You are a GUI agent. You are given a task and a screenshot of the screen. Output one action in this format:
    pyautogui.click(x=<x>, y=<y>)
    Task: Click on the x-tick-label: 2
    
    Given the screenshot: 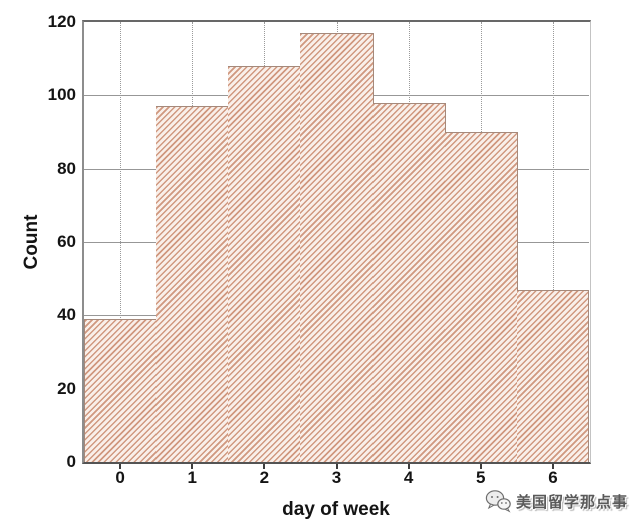 What is the action you would take?
    pyautogui.click(x=264, y=477)
    